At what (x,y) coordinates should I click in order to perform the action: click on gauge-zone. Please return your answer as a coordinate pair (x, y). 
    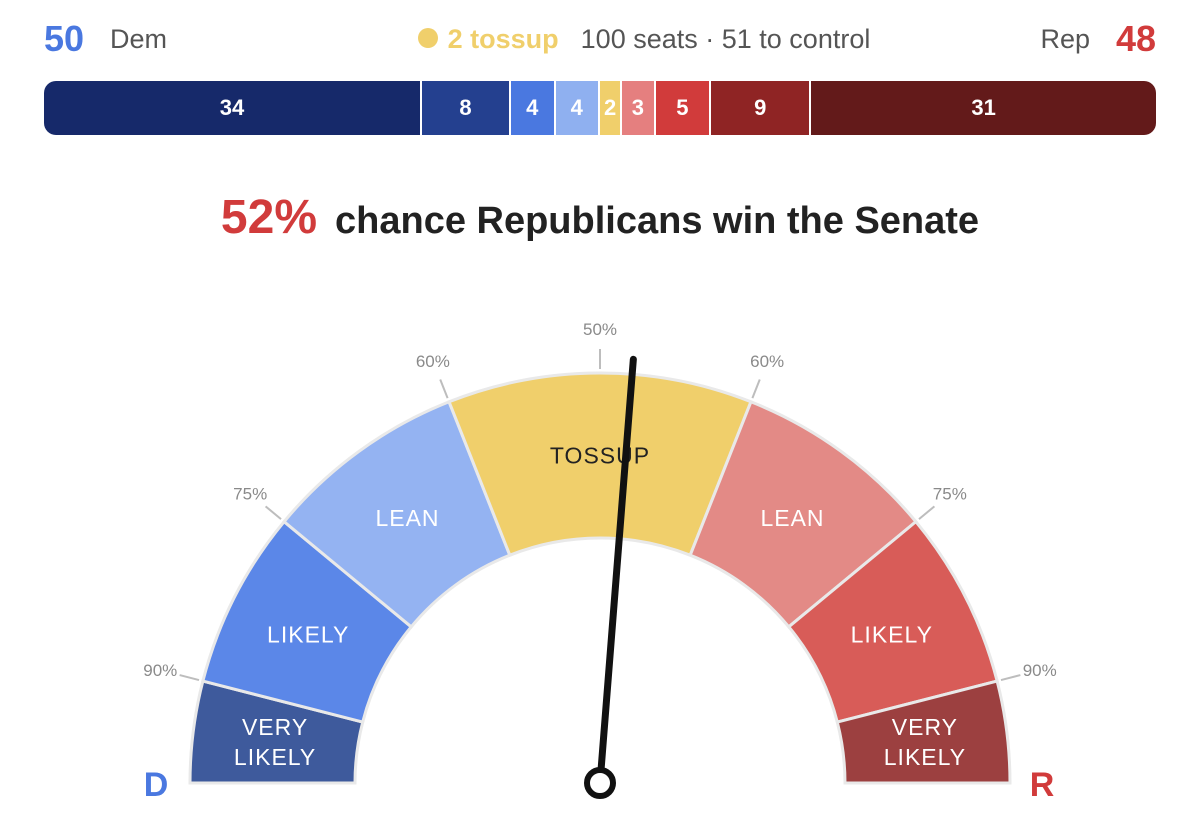
    Looking at the image, I should click on (923, 732).